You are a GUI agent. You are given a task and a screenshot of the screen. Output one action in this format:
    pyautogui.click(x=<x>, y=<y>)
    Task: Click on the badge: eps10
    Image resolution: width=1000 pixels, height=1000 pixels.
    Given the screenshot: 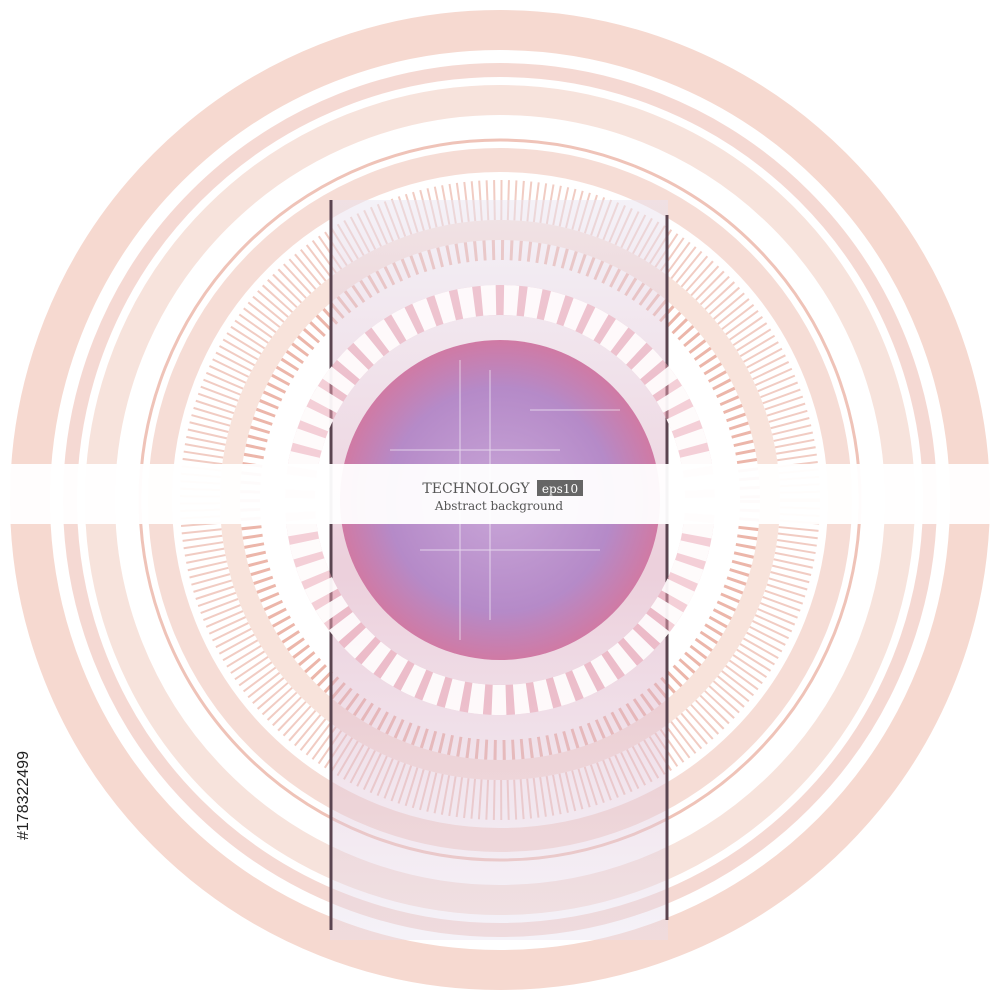 What is the action you would take?
    pyautogui.click(x=560, y=489)
    